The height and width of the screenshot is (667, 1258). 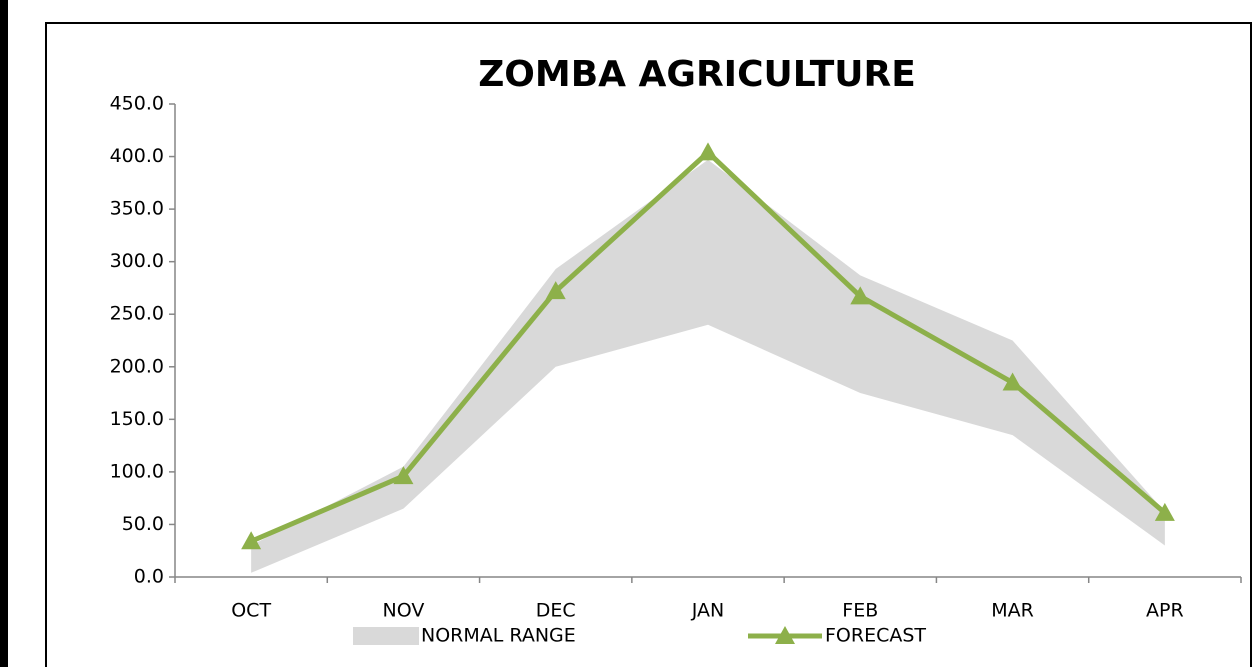 What do you see at coordinates (4, 333) in the screenshot?
I see `left-edge` at bounding box center [4, 333].